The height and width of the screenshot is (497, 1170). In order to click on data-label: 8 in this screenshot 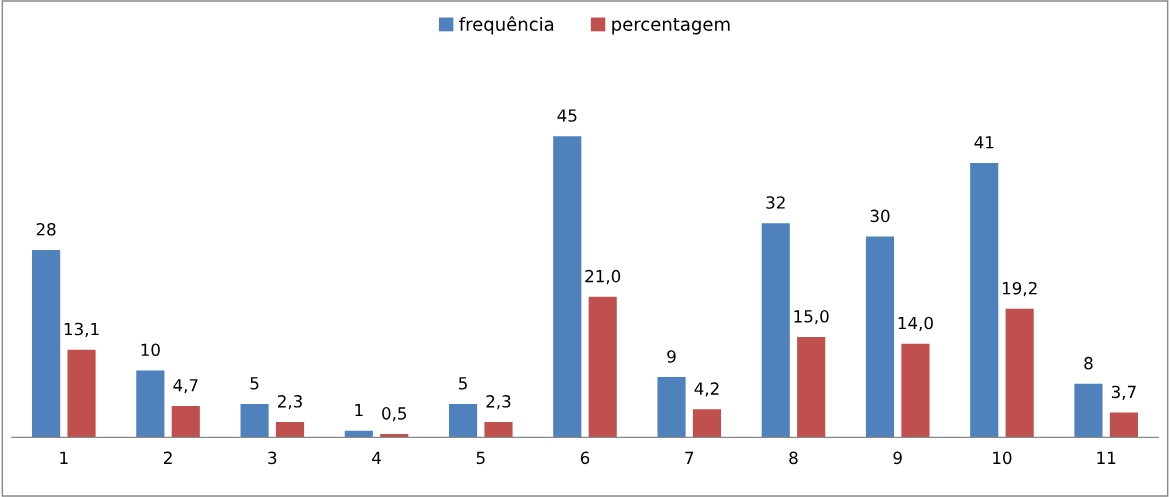, I will do `click(1088, 363)`.